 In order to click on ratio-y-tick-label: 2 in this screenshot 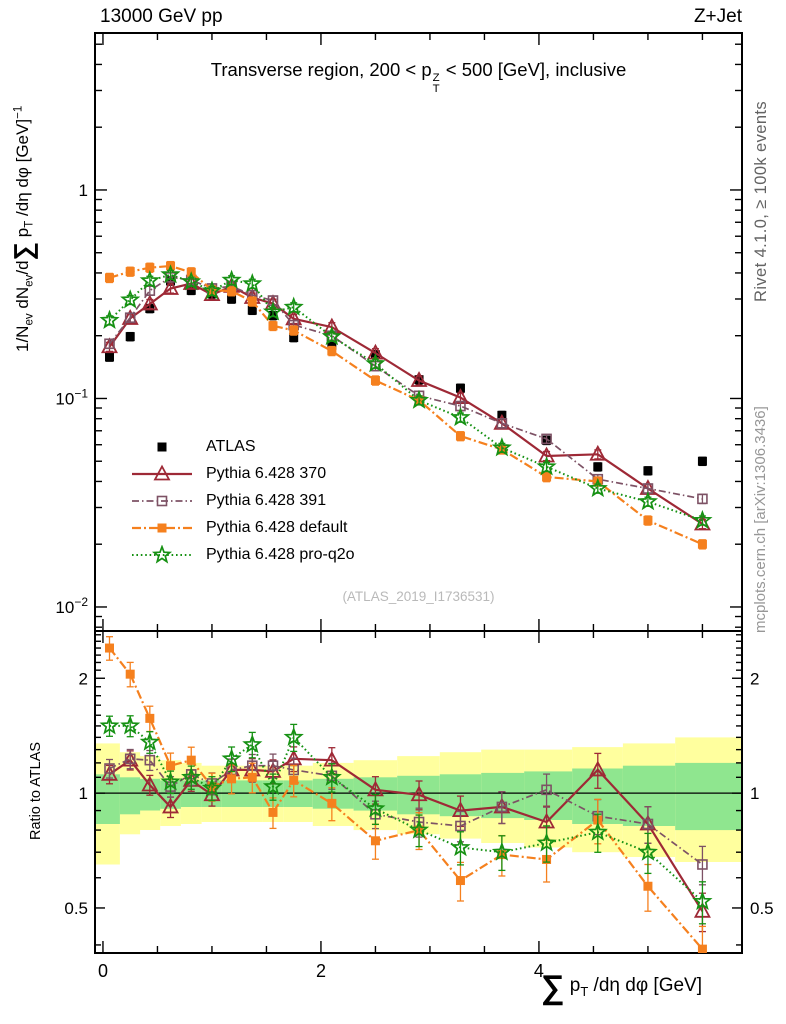, I will do `click(83, 678)`.